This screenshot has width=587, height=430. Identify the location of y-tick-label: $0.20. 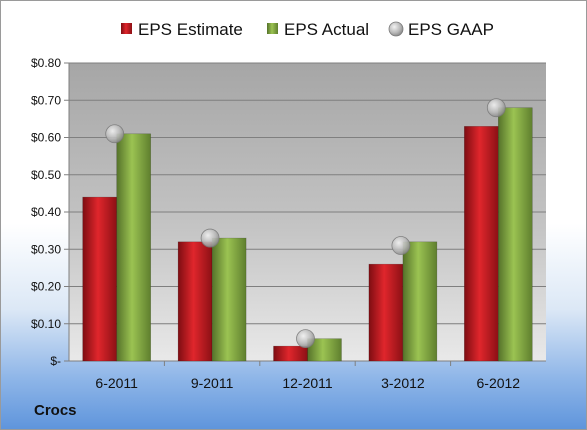
(46, 287).